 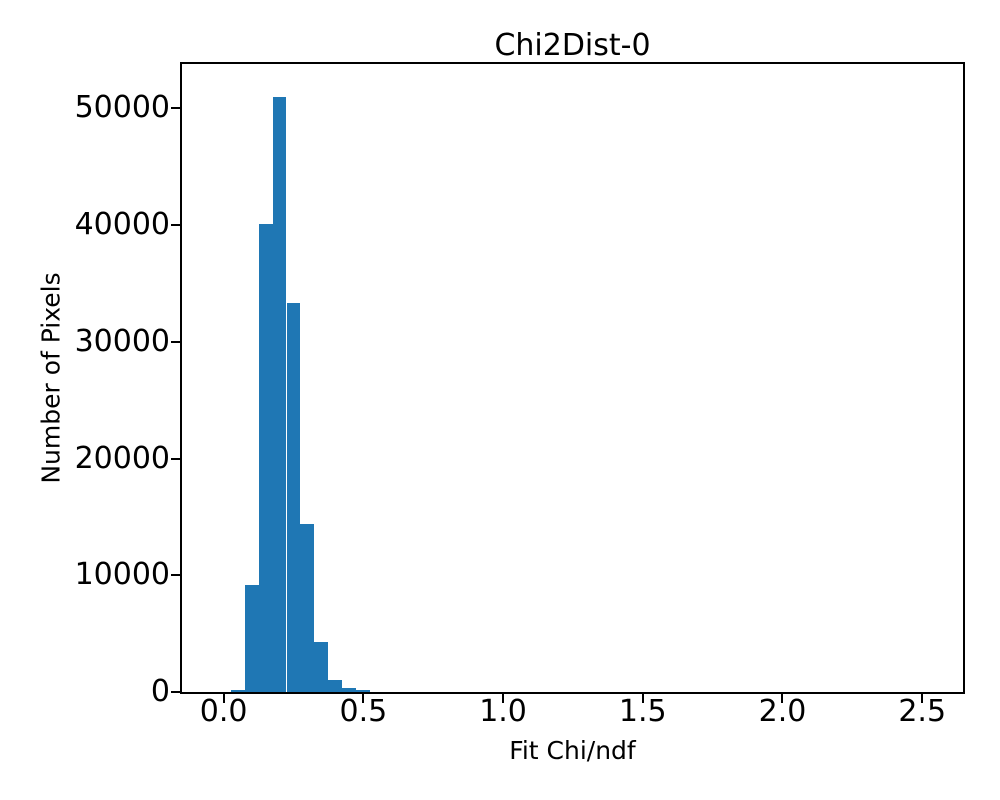 What do you see at coordinates (782, 711) in the screenshot?
I see `x-tick-label: 2.0` at bounding box center [782, 711].